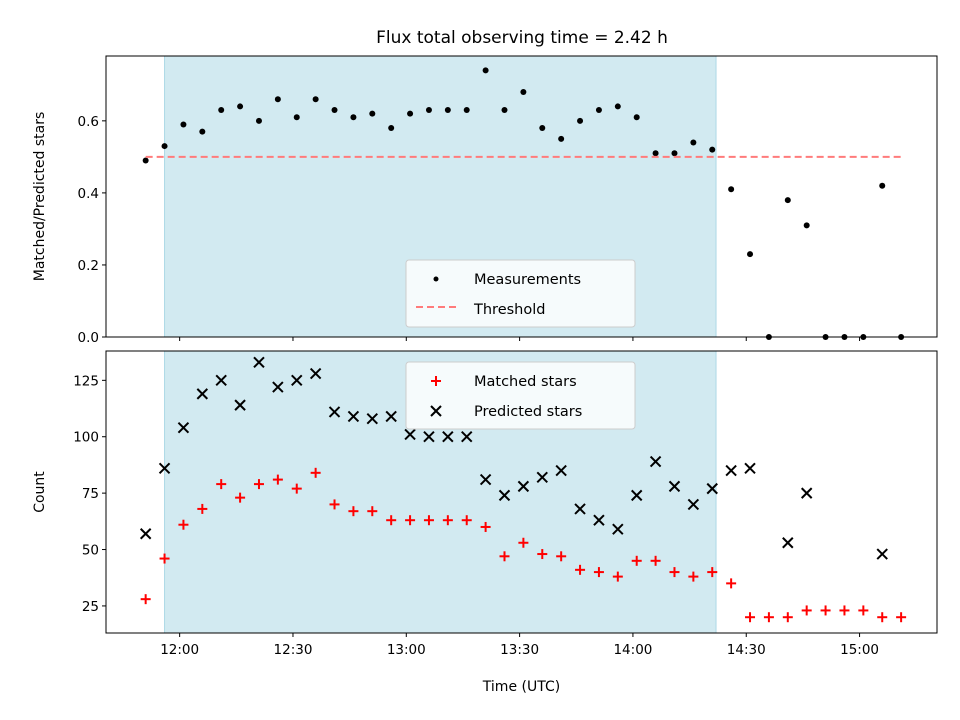  What do you see at coordinates (525, 382) in the screenshot?
I see `legend-label: Matched stars` at bounding box center [525, 382].